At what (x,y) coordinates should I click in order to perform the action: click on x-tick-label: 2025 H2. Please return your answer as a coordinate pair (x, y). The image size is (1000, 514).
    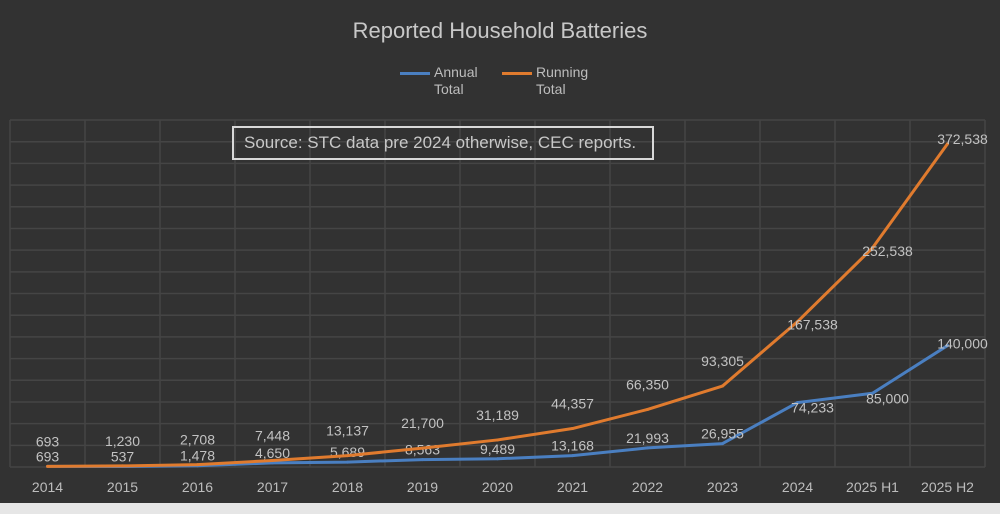
    Looking at the image, I should click on (947, 487).